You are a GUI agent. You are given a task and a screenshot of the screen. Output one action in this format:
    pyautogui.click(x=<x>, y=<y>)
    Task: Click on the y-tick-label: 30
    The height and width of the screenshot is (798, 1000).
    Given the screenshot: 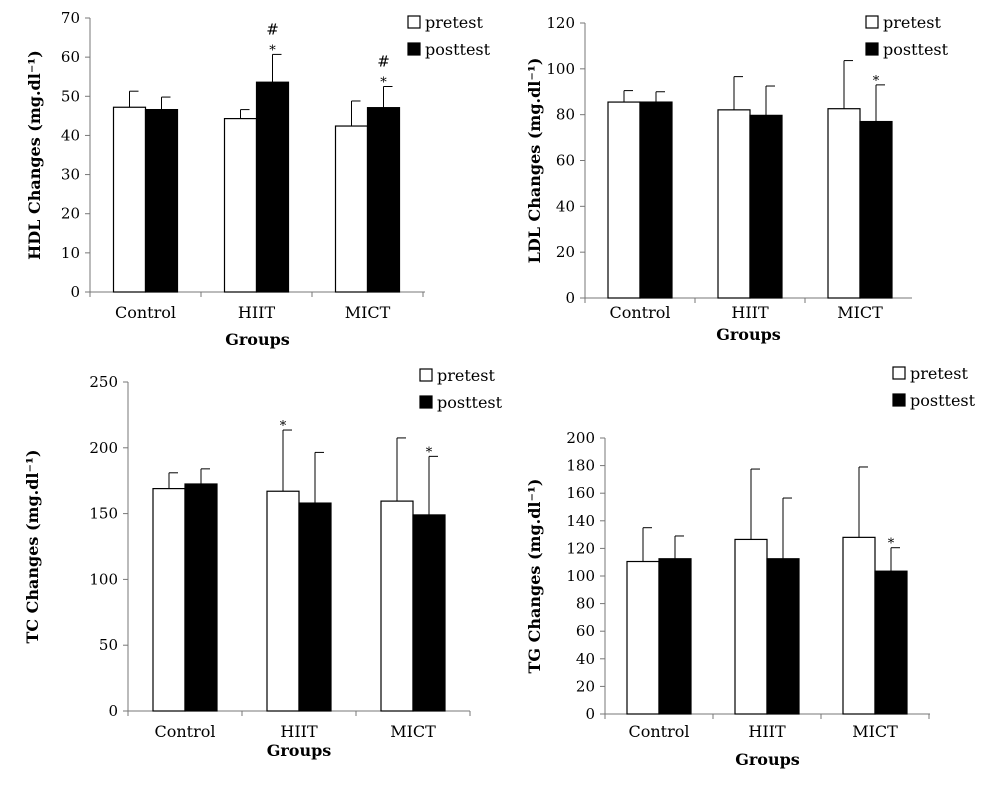 What is the action you would take?
    pyautogui.click(x=70, y=175)
    